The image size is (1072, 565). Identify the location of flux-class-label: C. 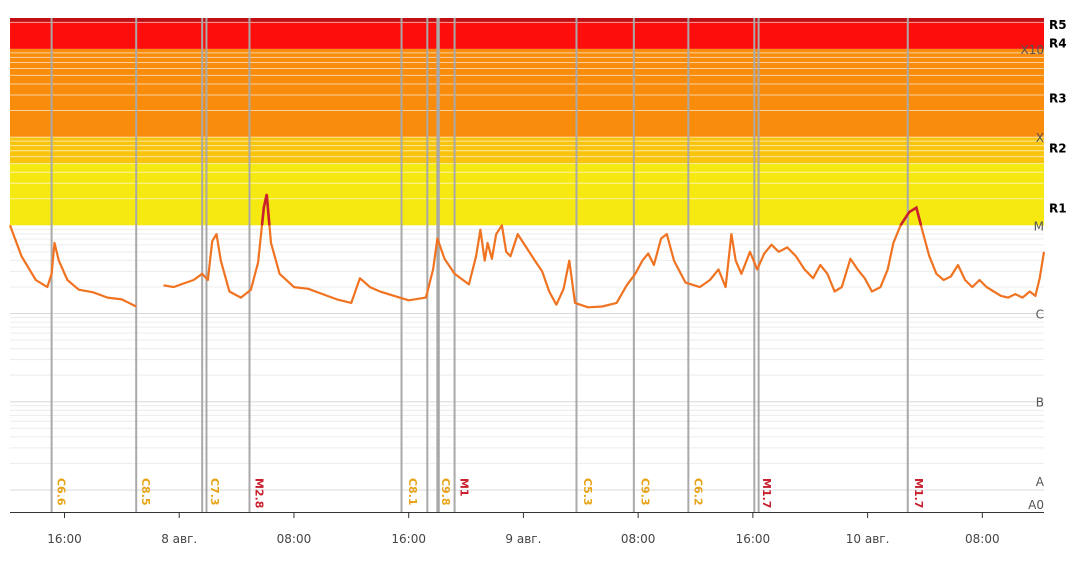
(1040, 315).